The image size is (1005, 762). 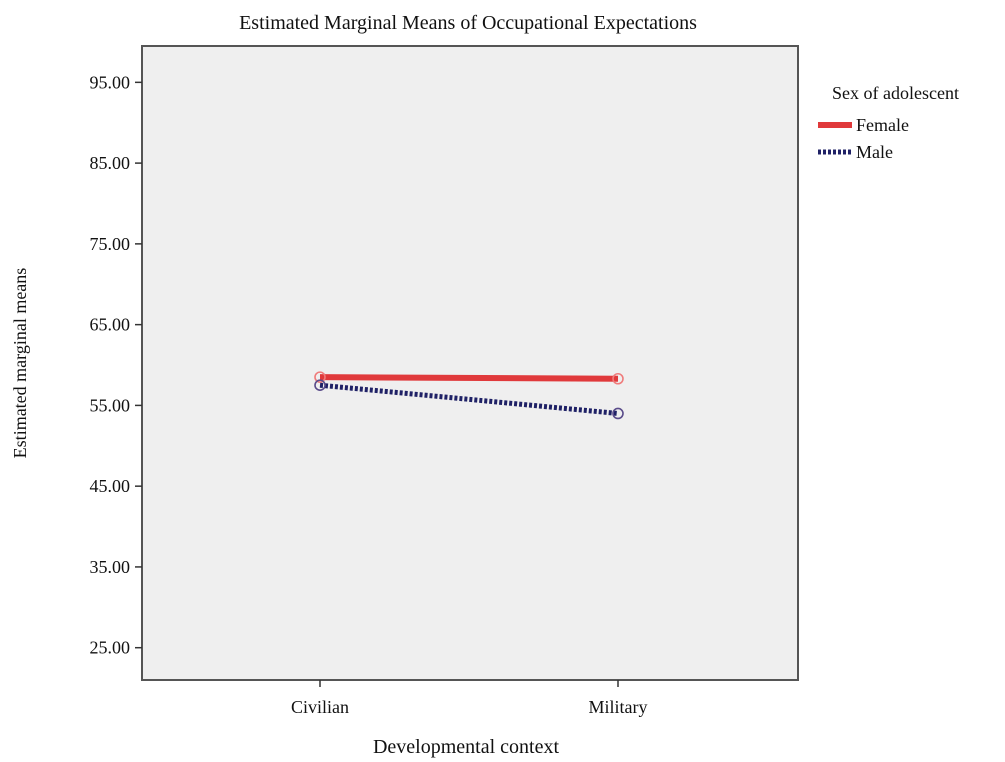 I want to click on y-tick-label: 25.00, so click(x=110, y=648).